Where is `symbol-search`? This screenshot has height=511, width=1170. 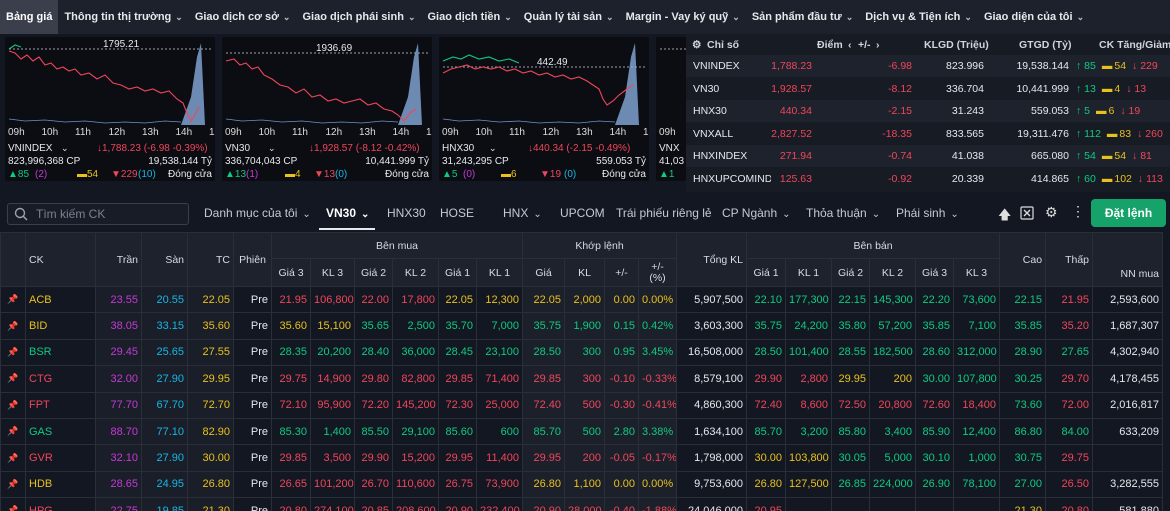
symbol-search is located at coordinates (98, 214).